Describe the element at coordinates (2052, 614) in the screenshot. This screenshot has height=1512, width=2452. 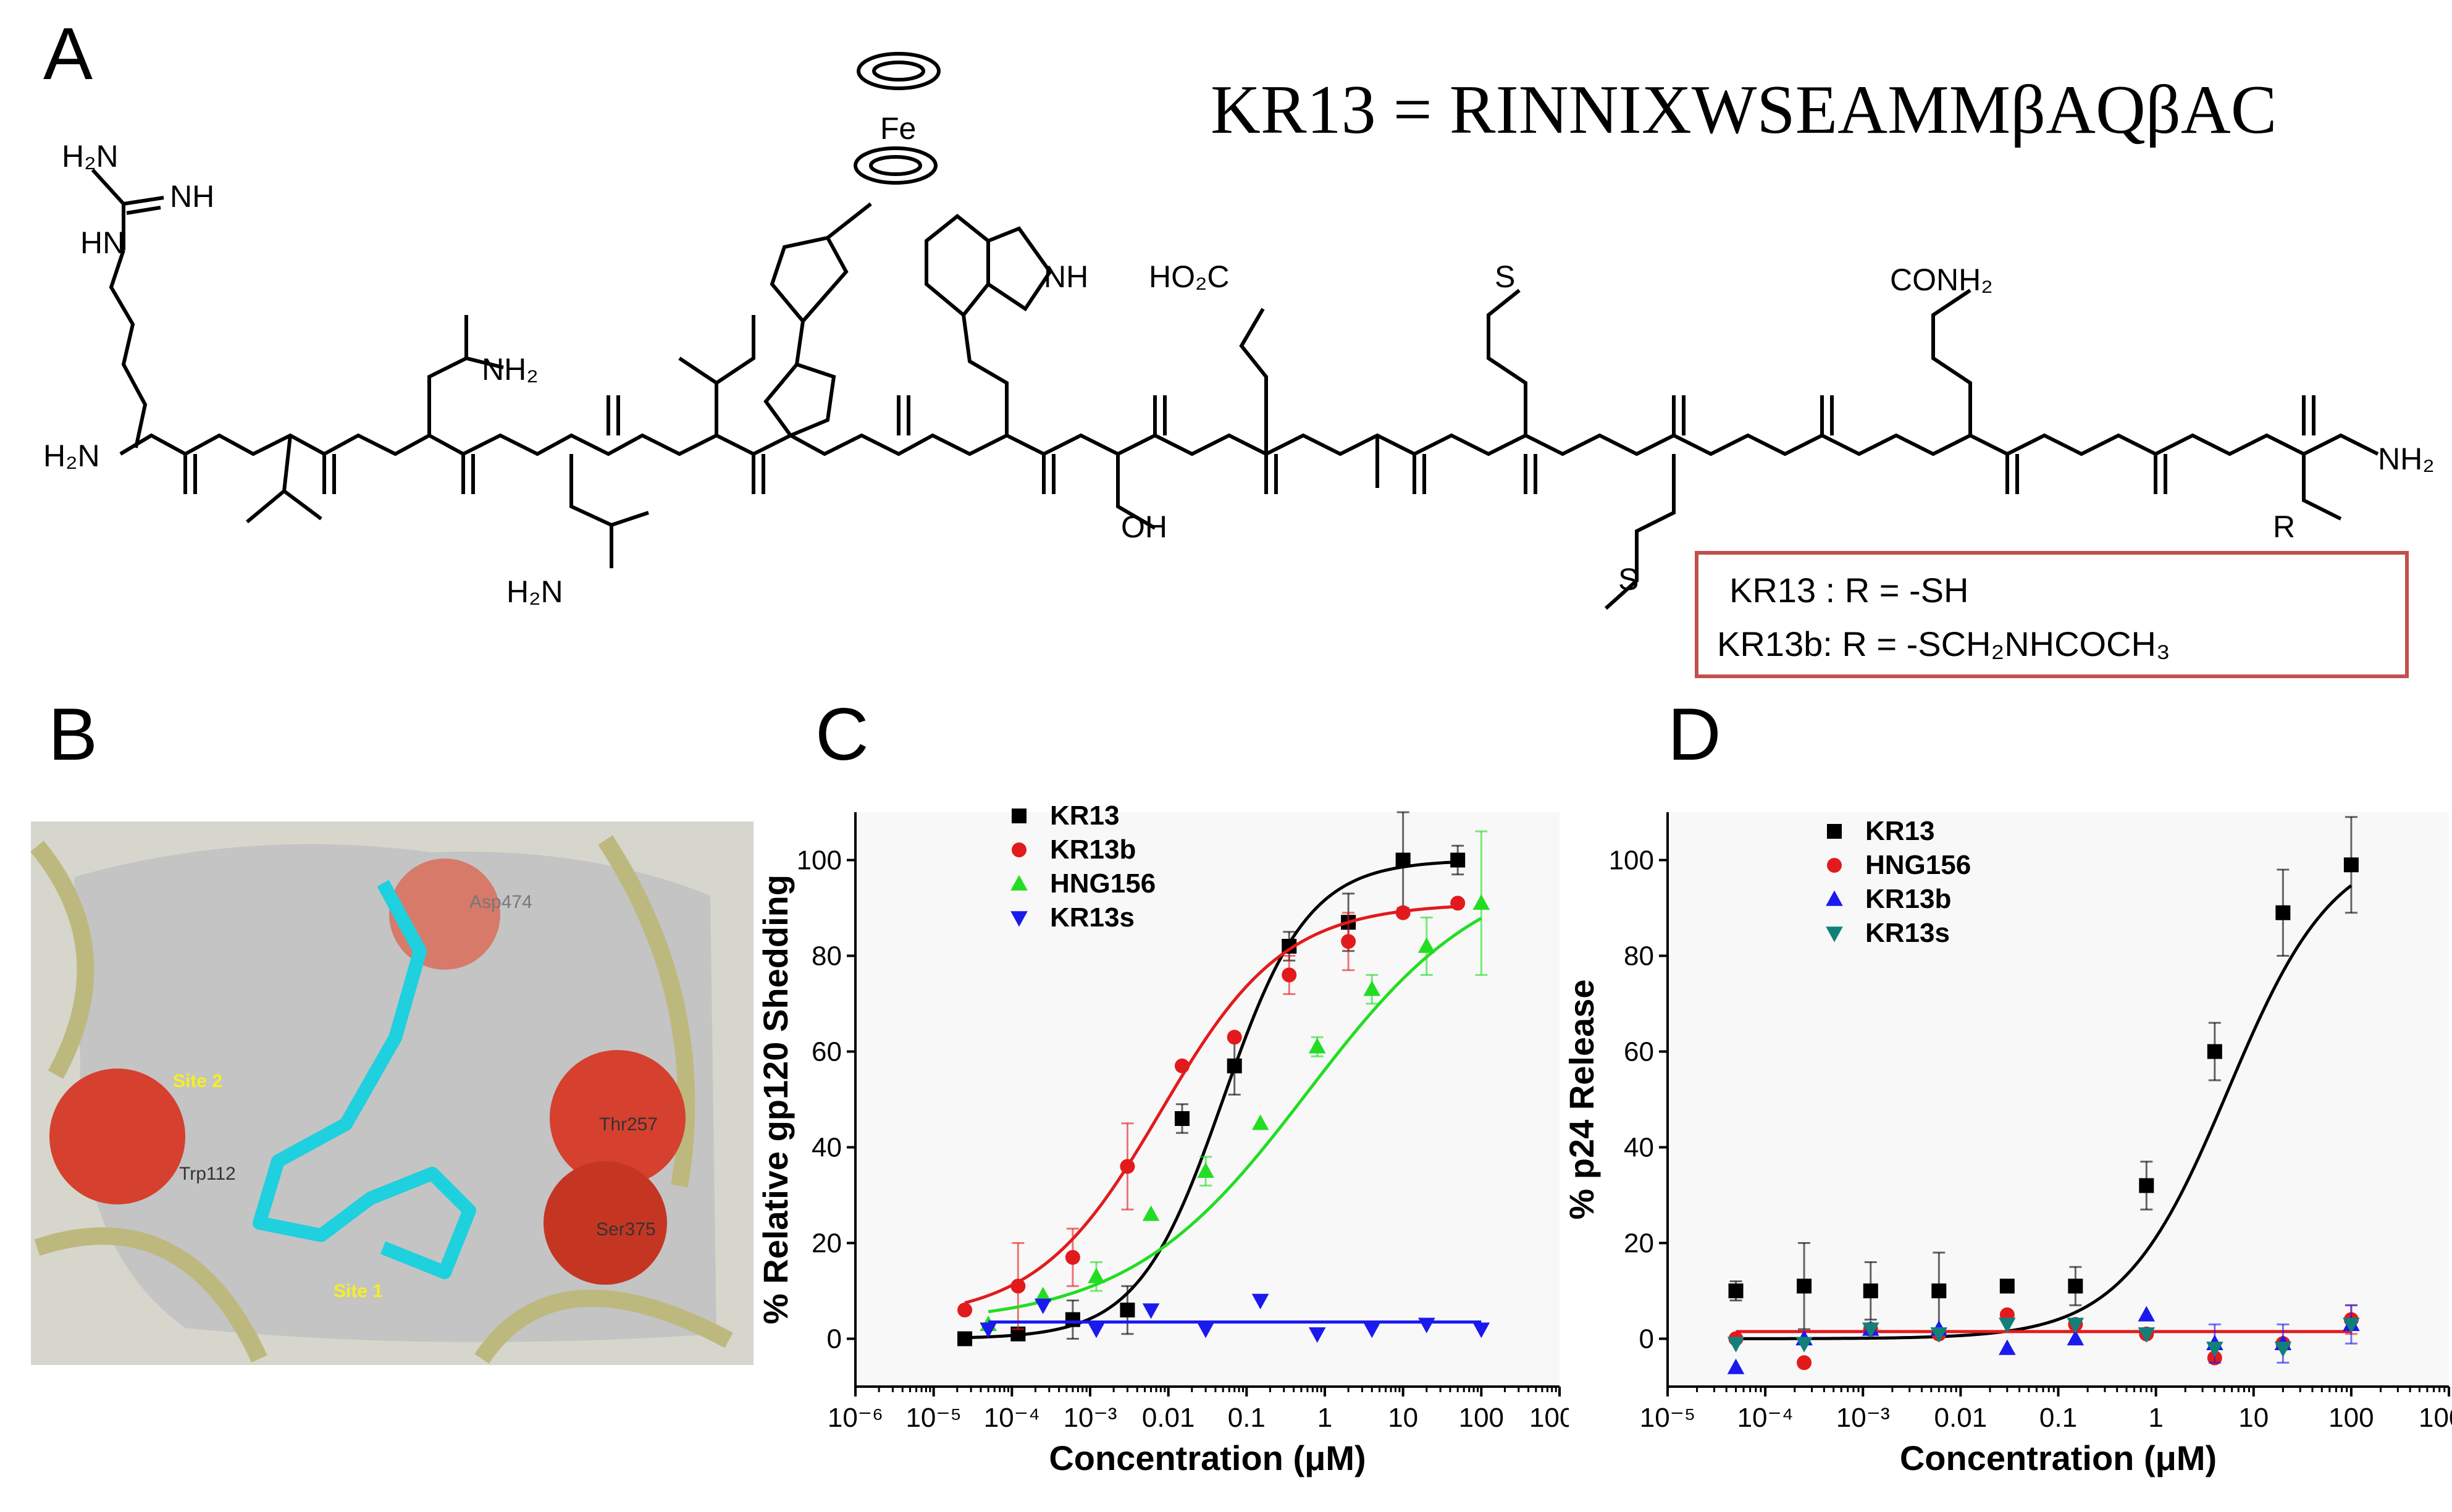
I see `r-group-legend-box` at that location.